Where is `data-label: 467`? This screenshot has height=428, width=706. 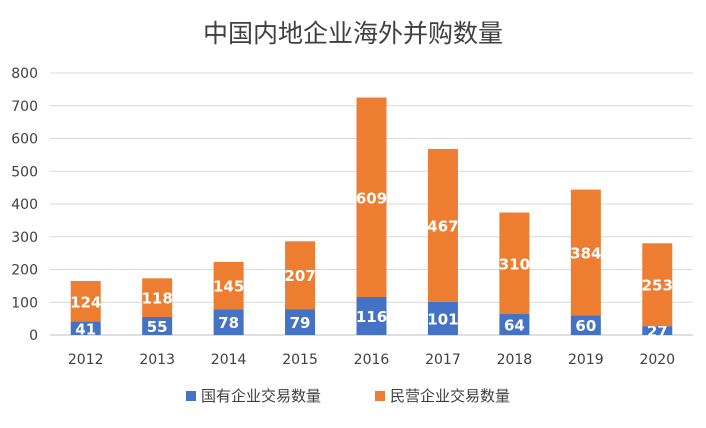
data-label: 467 is located at coordinates (442, 226).